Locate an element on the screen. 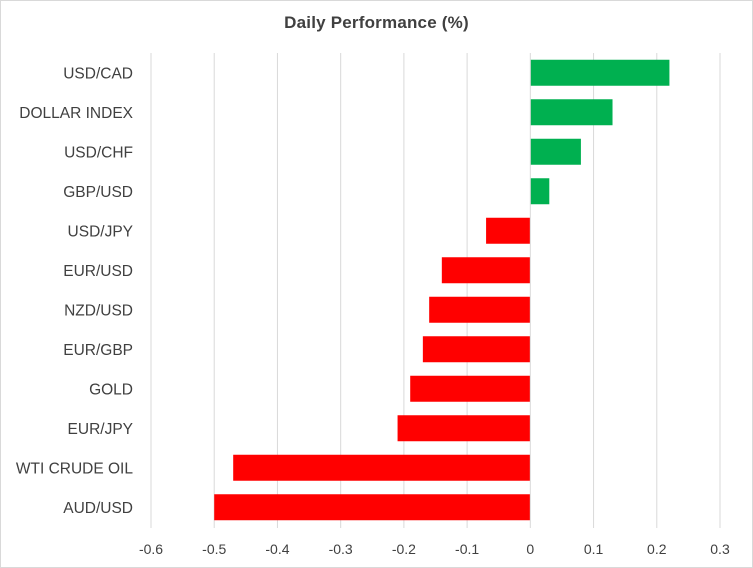  category-label-aud-usd: AUD/USD is located at coordinates (98, 508).